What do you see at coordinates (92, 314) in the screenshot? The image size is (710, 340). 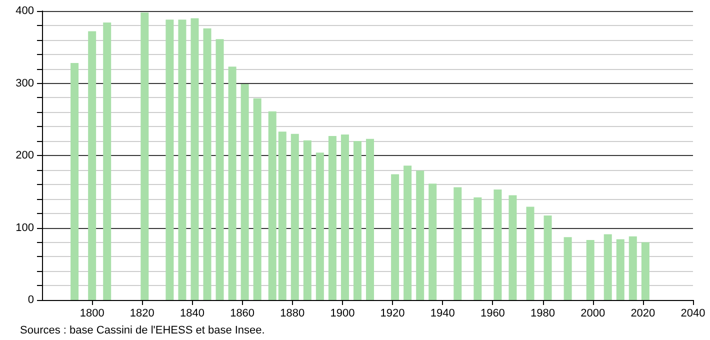 I see `x-tick-label: 1800` at bounding box center [92, 314].